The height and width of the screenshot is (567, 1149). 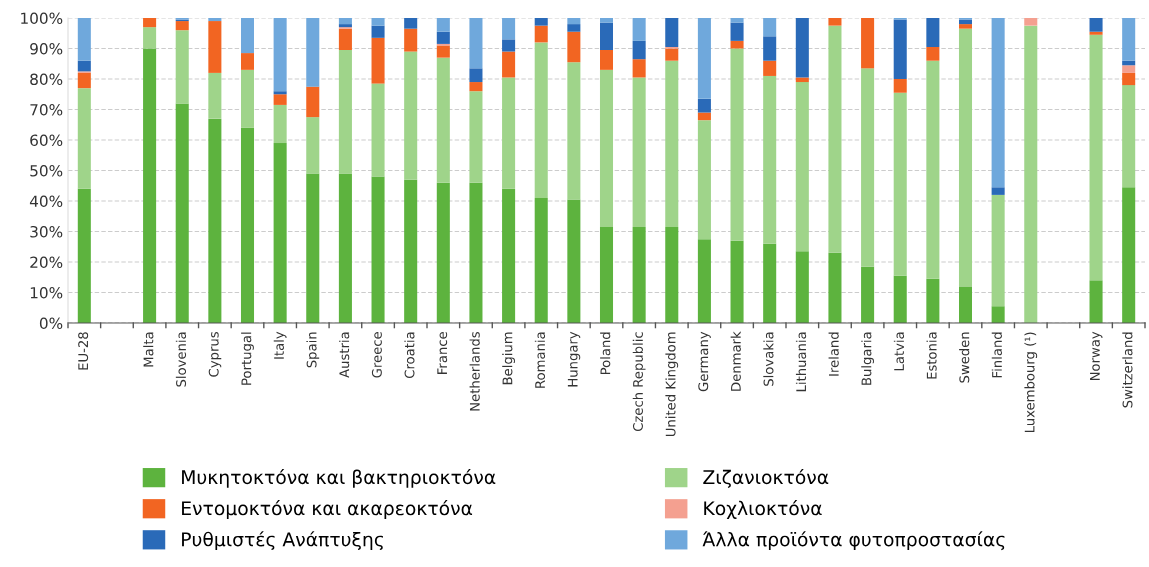 What do you see at coordinates (605, 353) in the screenshot?
I see `x-tick-label: Poland` at bounding box center [605, 353].